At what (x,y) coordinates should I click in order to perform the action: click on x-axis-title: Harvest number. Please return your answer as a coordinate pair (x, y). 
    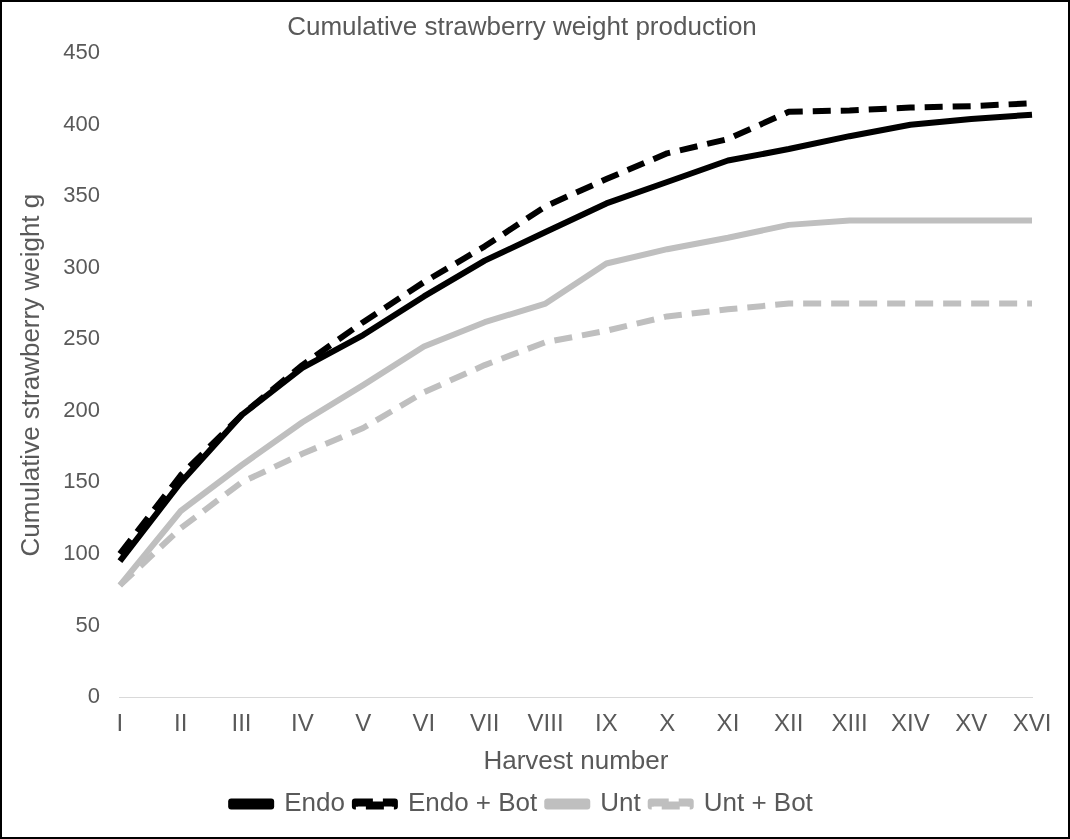
    Looking at the image, I should click on (576, 759).